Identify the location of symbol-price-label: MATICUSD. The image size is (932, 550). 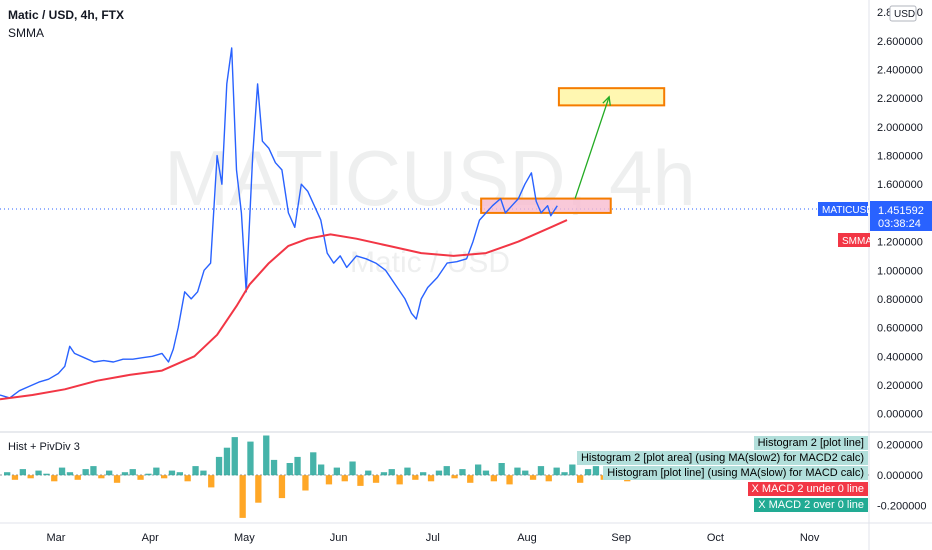
(847, 210).